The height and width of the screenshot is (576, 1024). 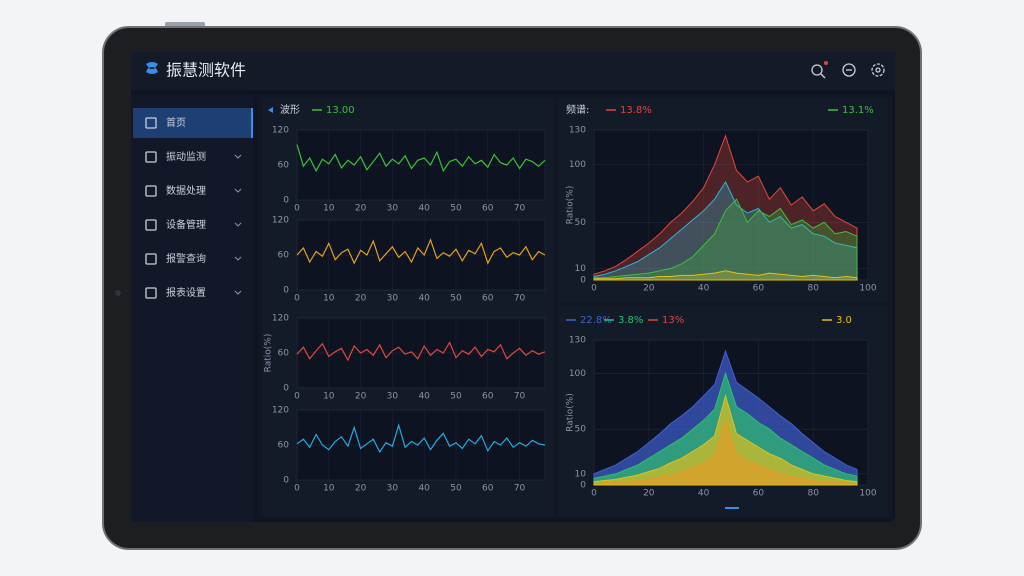 What do you see at coordinates (826, 63) in the screenshot?
I see `notification-dot` at bounding box center [826, 63].